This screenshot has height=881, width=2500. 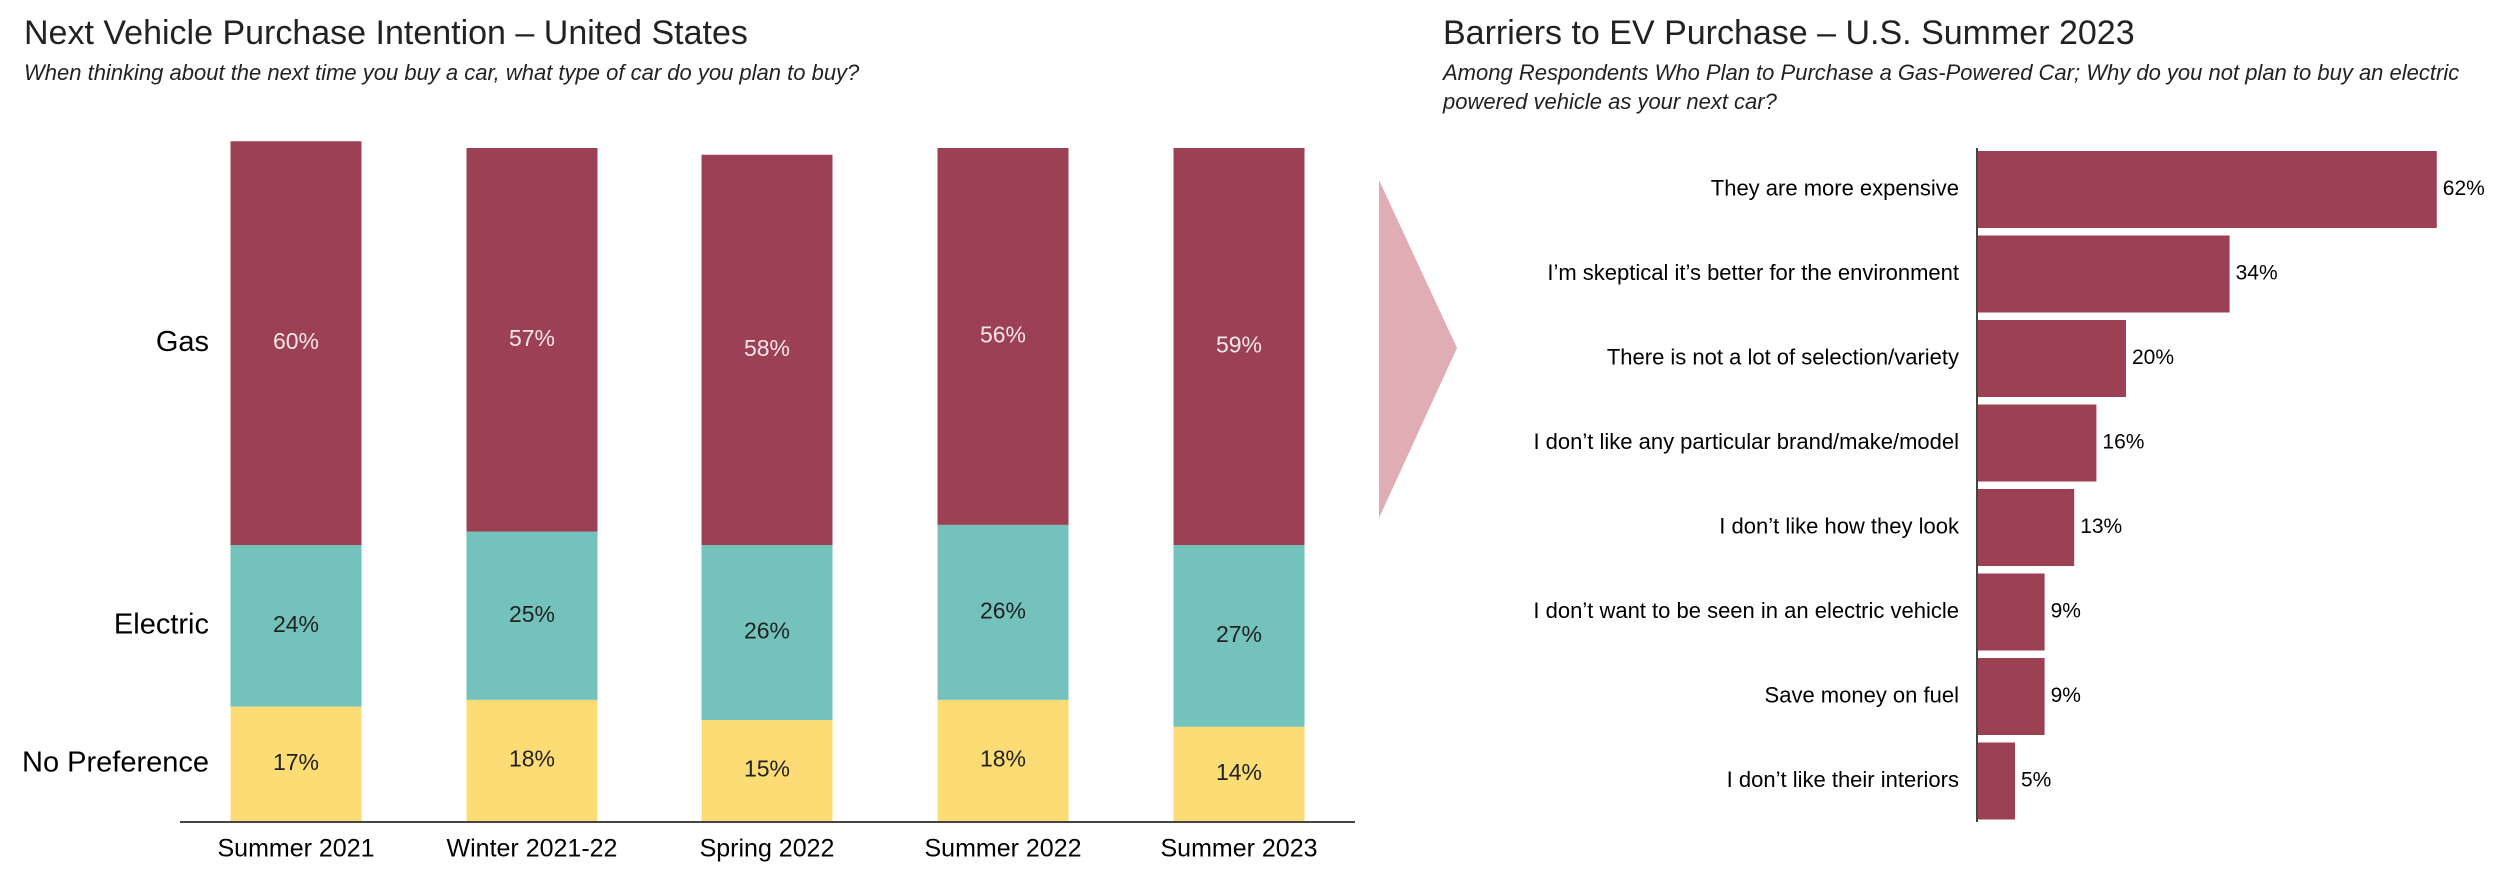 I want to click on value-label: 62%, so click(x=2464, y=188).